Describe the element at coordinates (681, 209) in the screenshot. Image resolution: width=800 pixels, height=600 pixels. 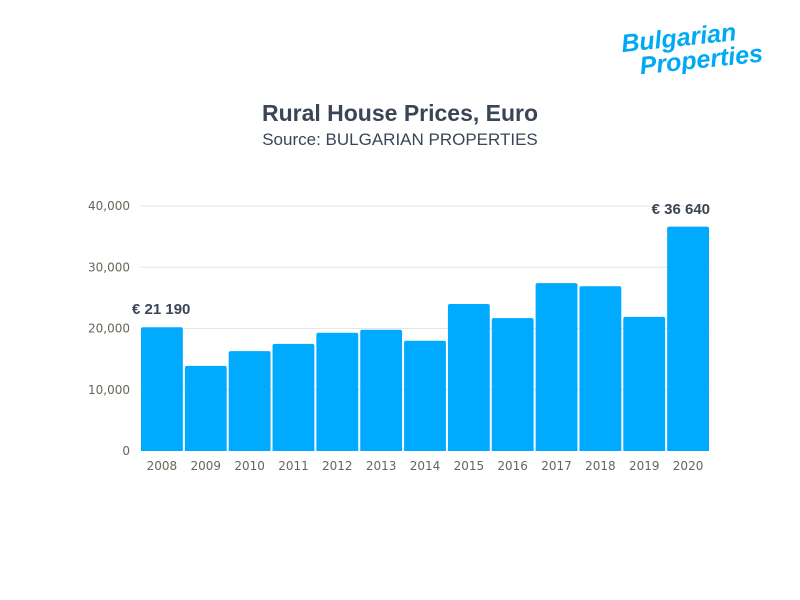
I see `data-label: € 36 640` at that location.